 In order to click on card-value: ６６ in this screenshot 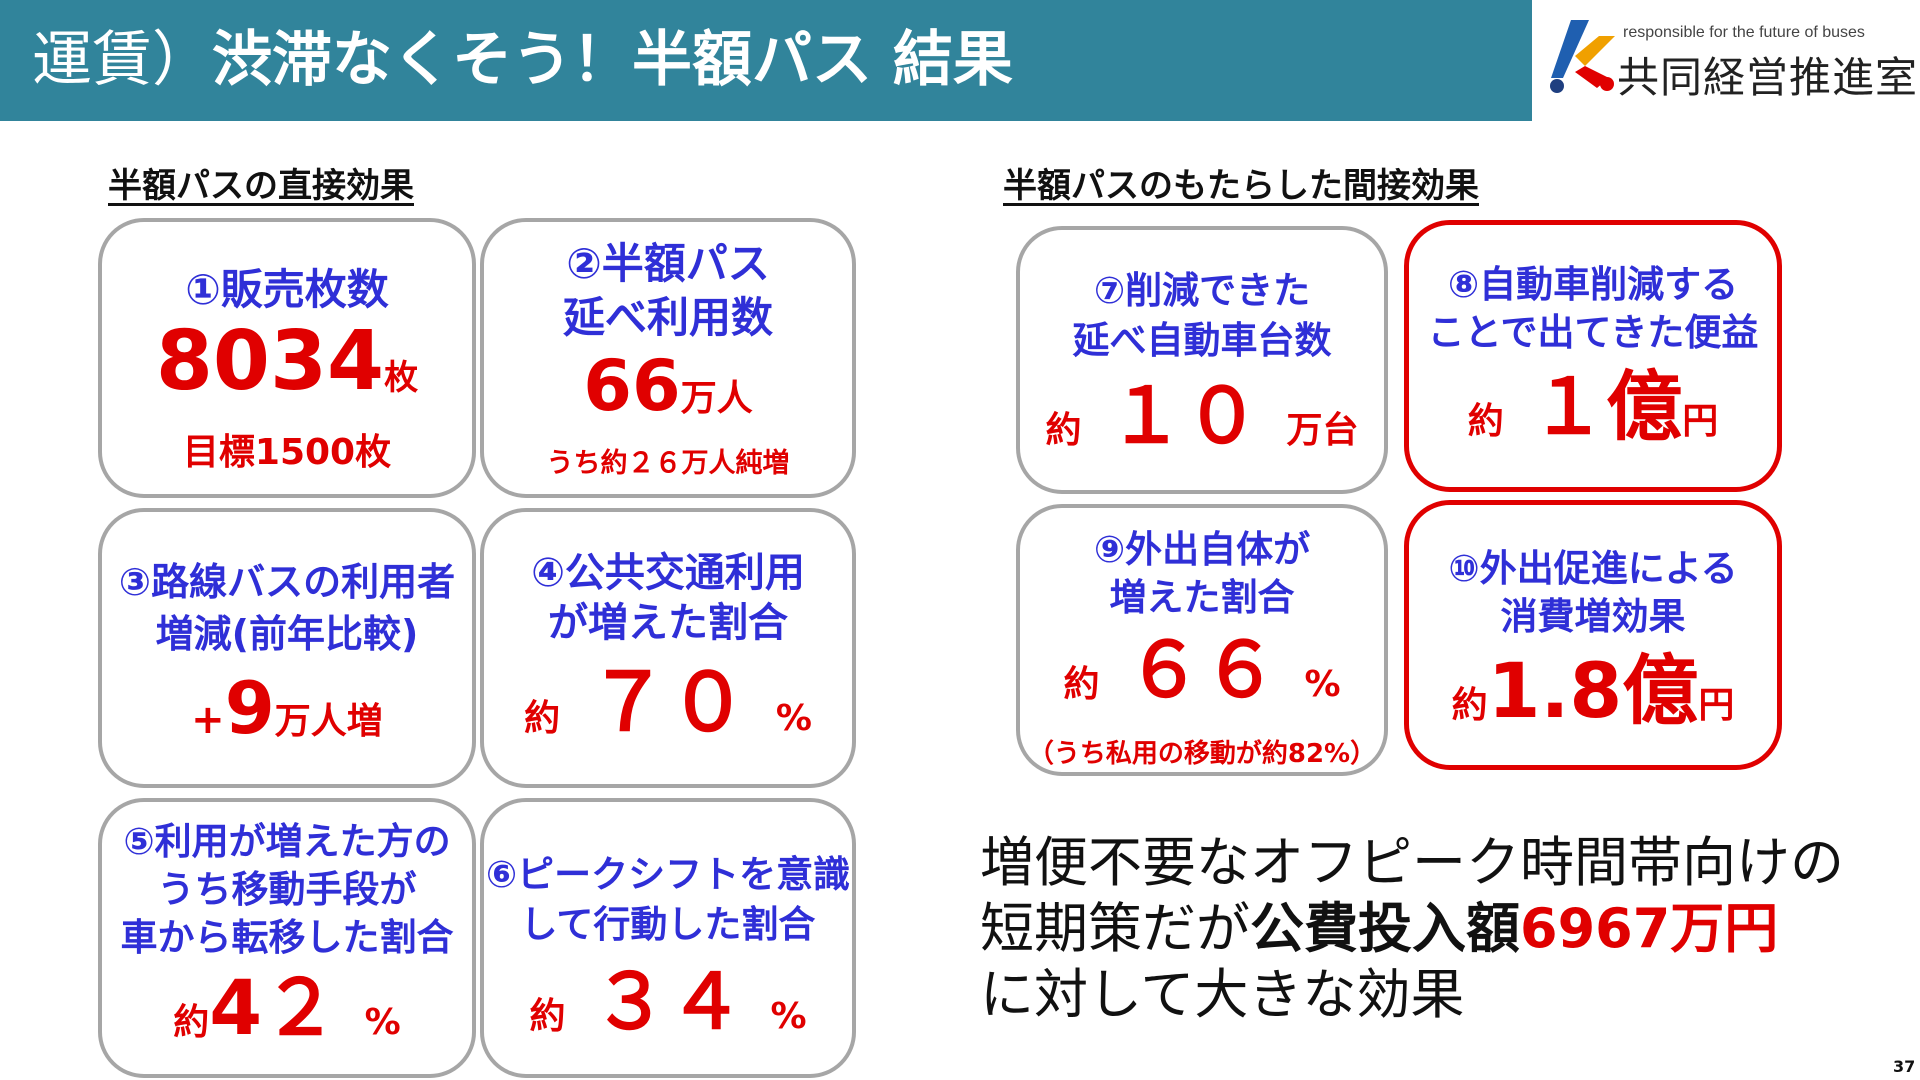, I will do `click(1201, 669)`.